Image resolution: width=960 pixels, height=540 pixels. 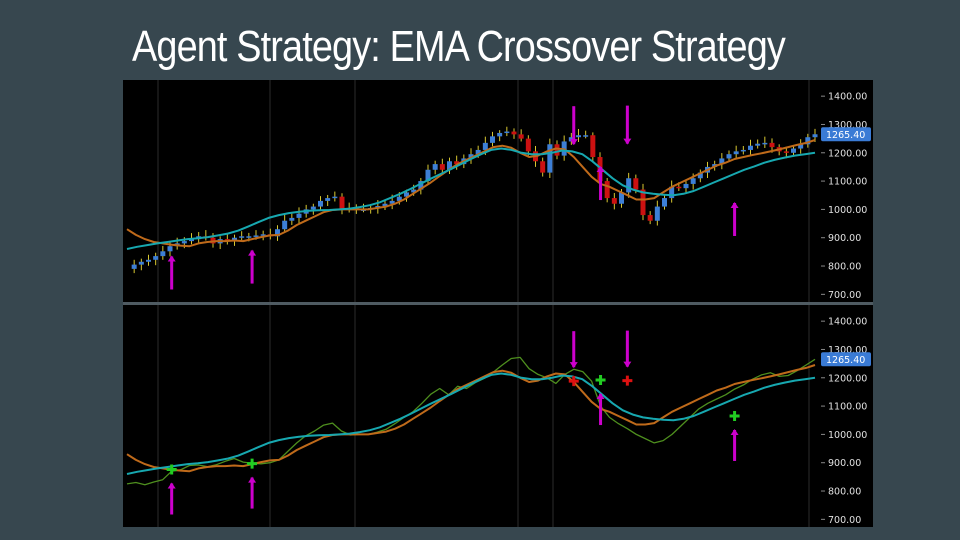 I want to click on panel-divider, so click(x=498, y=303).